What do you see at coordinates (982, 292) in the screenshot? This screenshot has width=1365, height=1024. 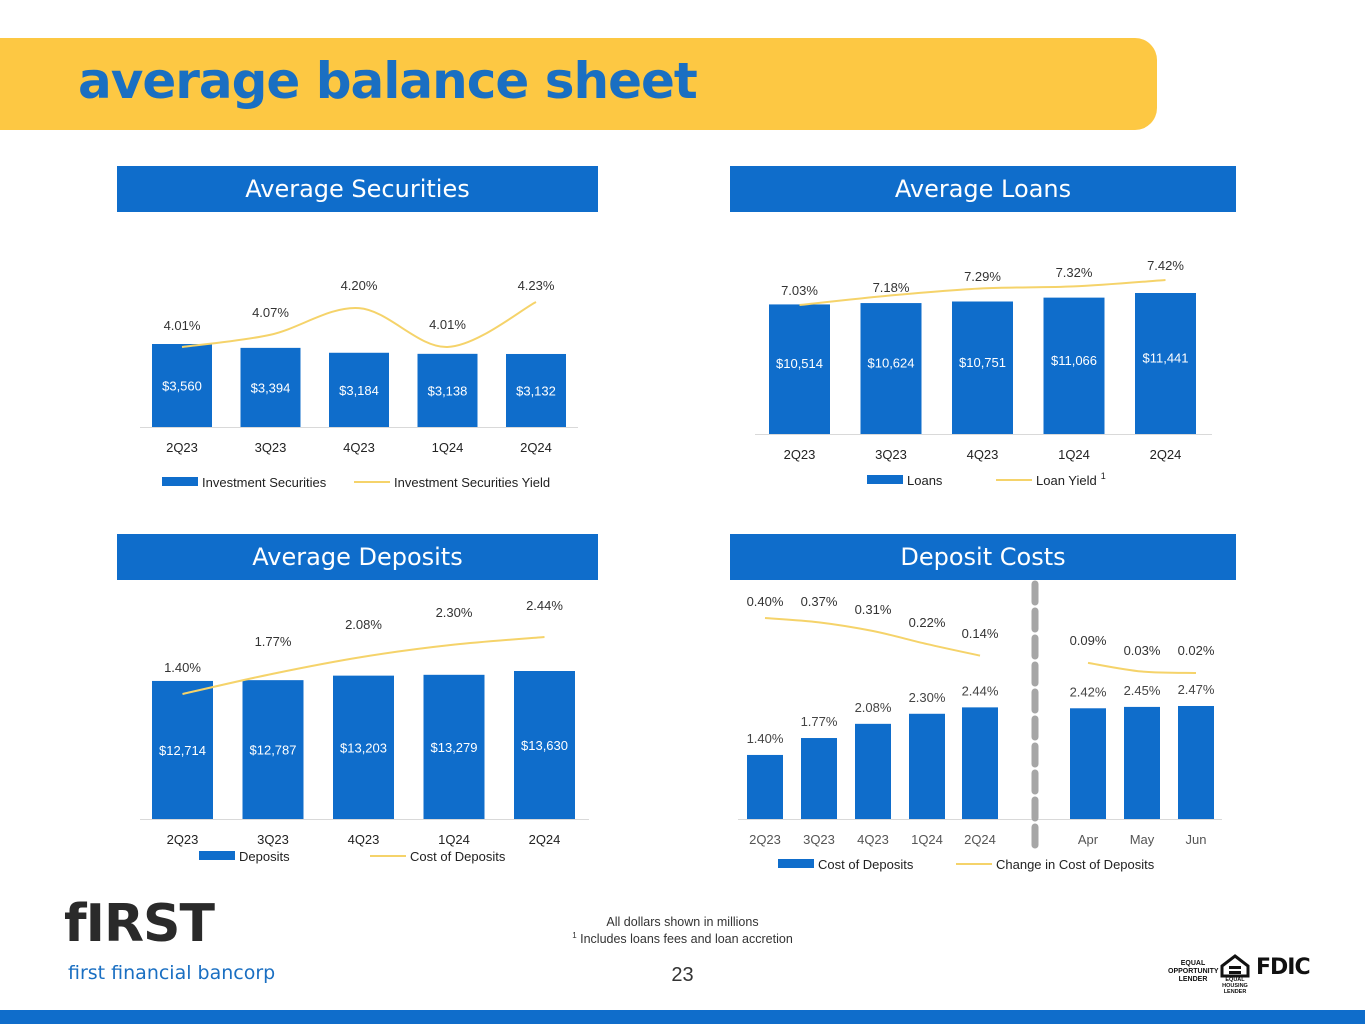 I see `loans-line-series` at bounding box center [982, 292].